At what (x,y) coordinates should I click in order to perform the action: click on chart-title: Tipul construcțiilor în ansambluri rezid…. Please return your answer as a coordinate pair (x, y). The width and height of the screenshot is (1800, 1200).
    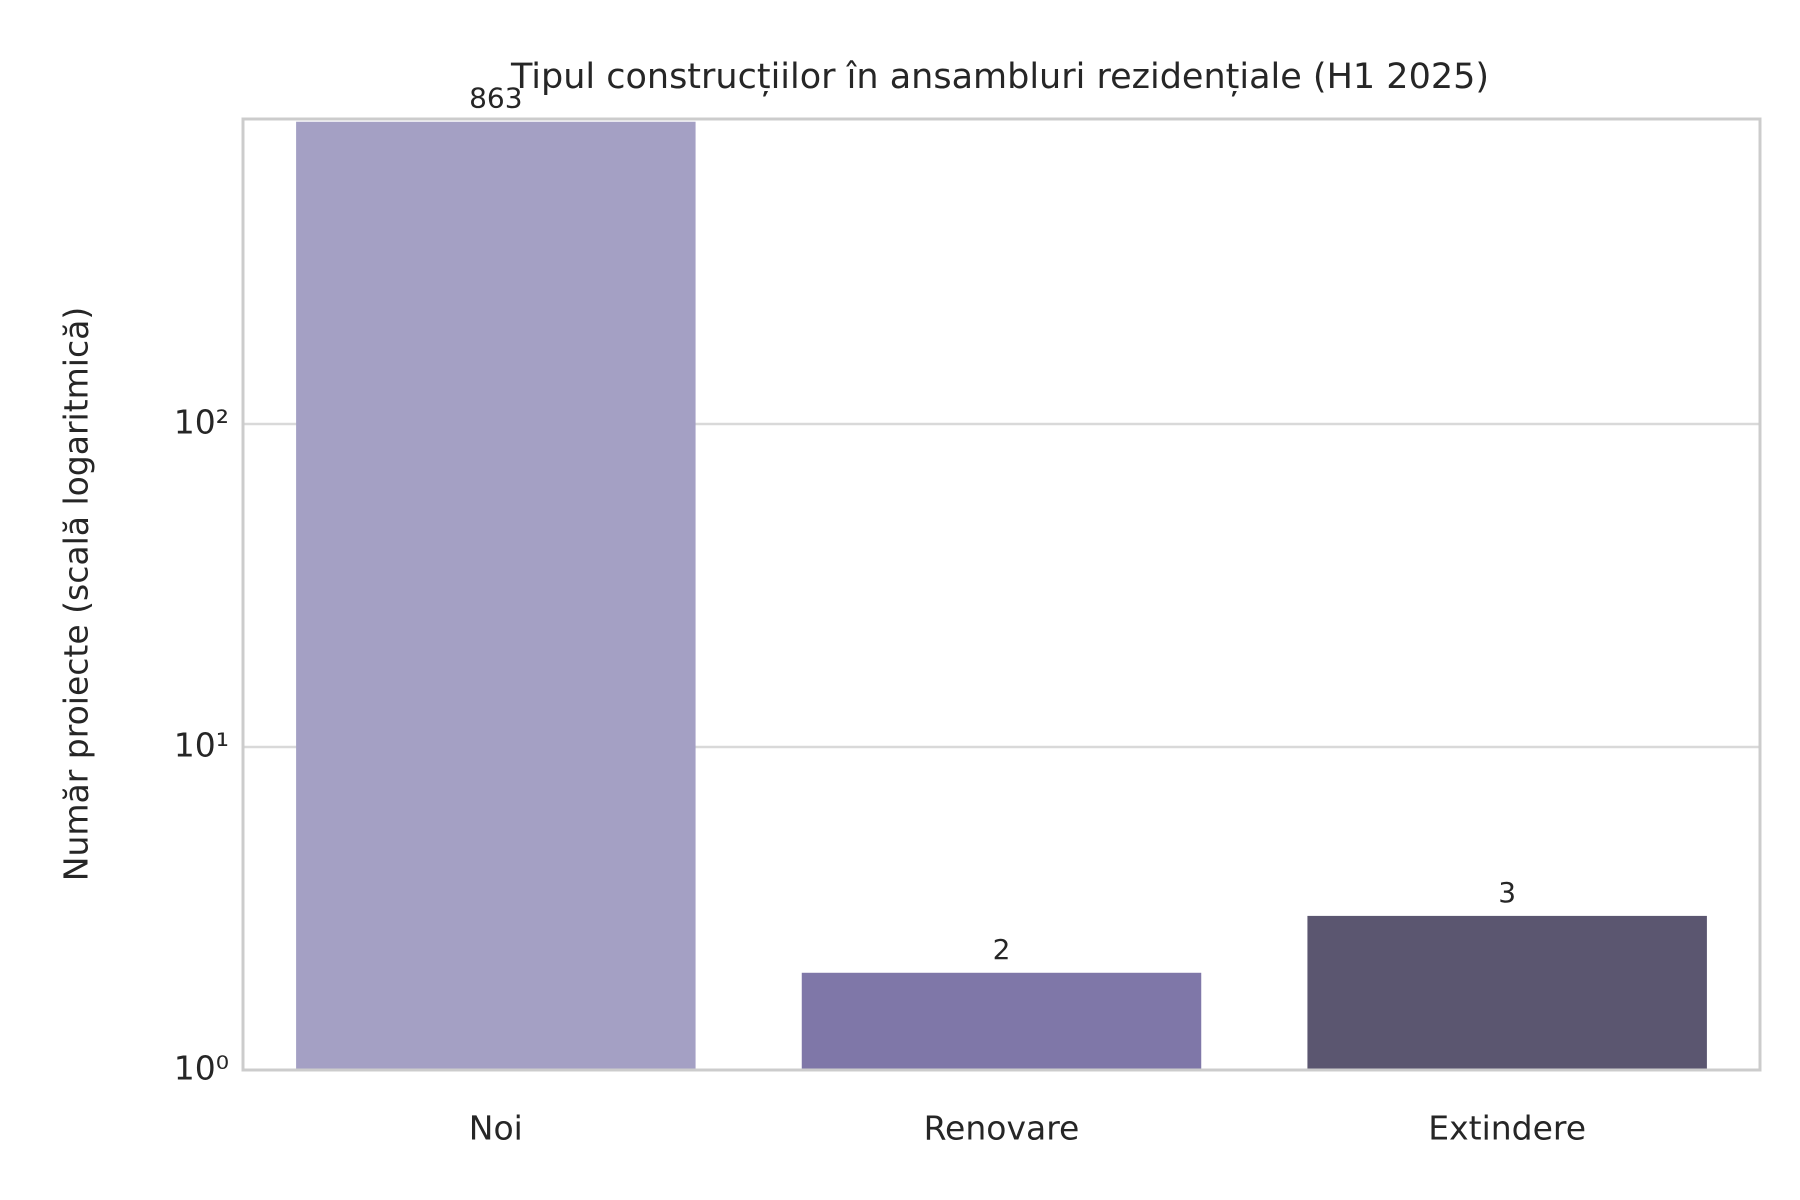
    Looking at the image, I should click on (999, 77).